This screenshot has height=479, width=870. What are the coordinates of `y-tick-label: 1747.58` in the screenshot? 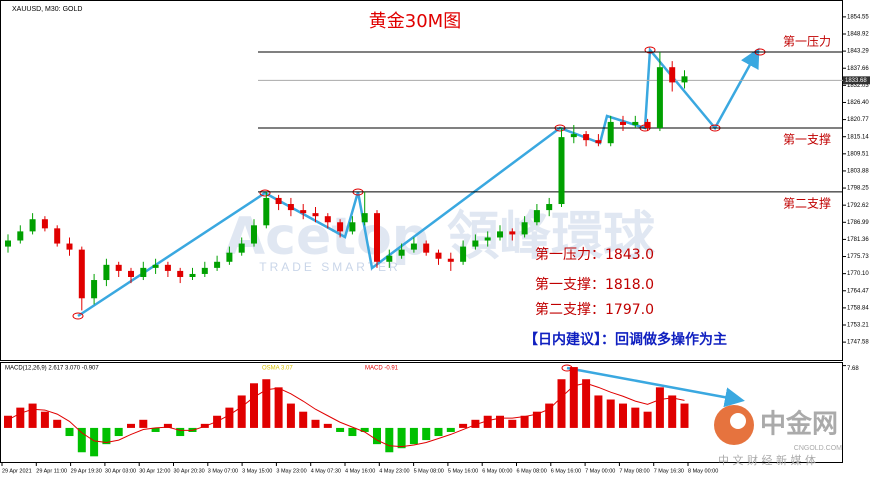 It's located at (858, 343).